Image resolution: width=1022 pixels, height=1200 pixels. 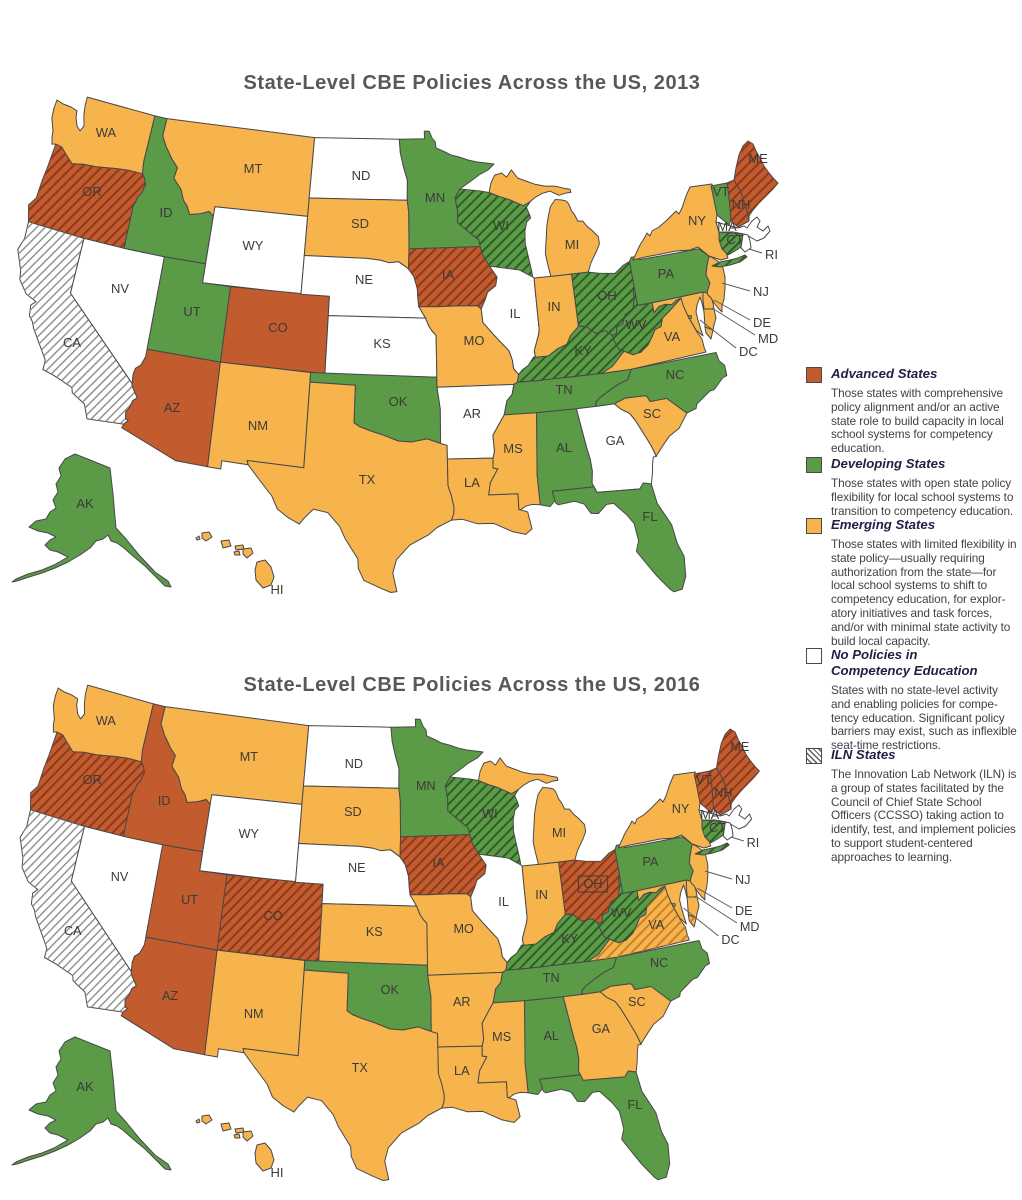 I want to click on svg-text: SD, so click(x=353, y=811).